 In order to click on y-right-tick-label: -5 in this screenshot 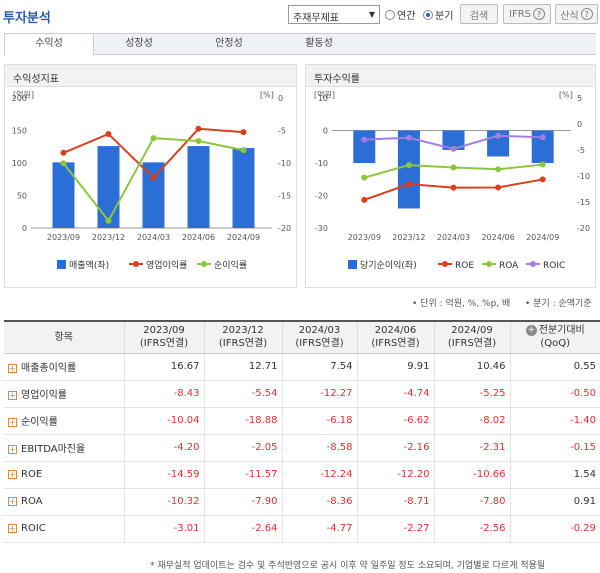, I will do `click(282, 131)`.